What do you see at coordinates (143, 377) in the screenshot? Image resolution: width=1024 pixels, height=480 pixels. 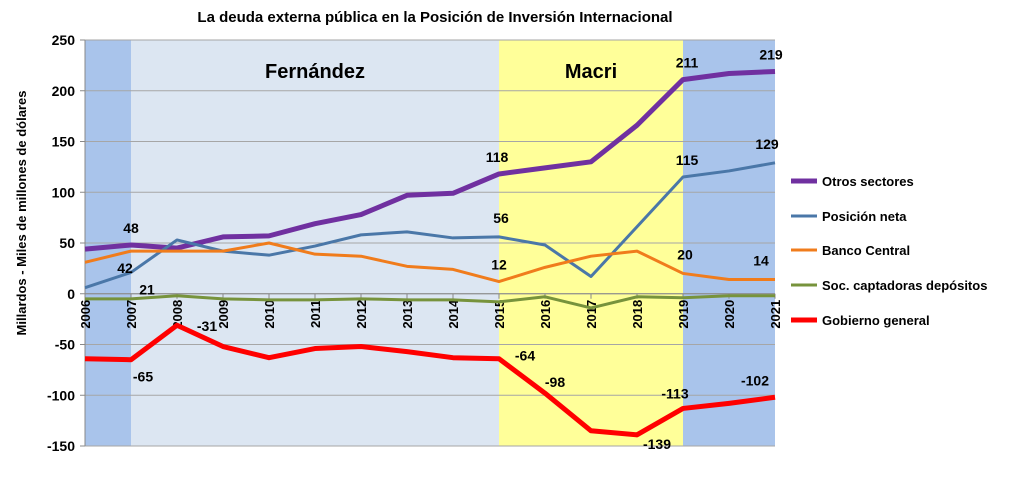 I see `data-label: -65` at bounding box center [143, 377].